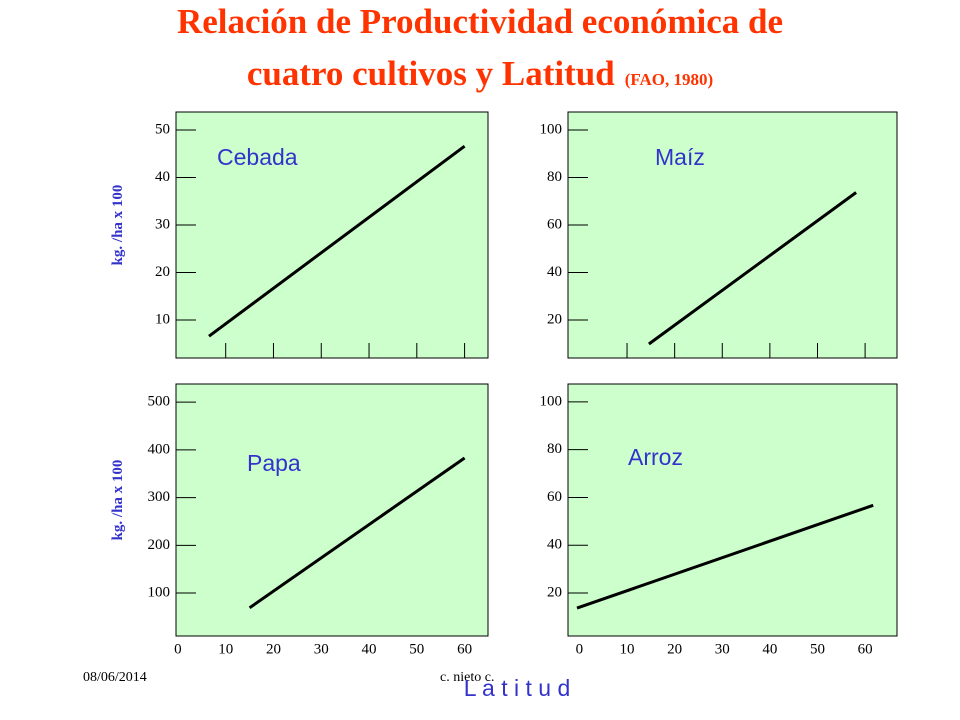 Image resolution: width=960 pixels, height=720 pixels. Describe the element at coordinates (115, 677) in the screenshot. I see `footer-date: 08/06/2014` at that location.